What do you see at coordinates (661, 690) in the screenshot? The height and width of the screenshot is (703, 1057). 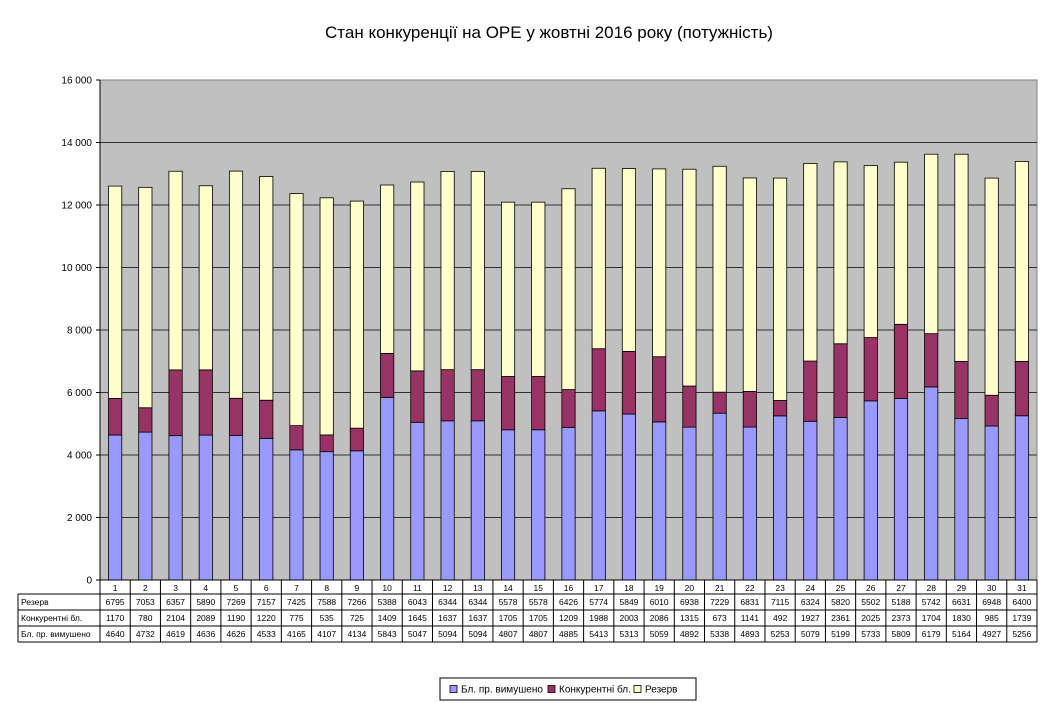 I see `legend-label: Резерв` at bounding box center [661, 690].